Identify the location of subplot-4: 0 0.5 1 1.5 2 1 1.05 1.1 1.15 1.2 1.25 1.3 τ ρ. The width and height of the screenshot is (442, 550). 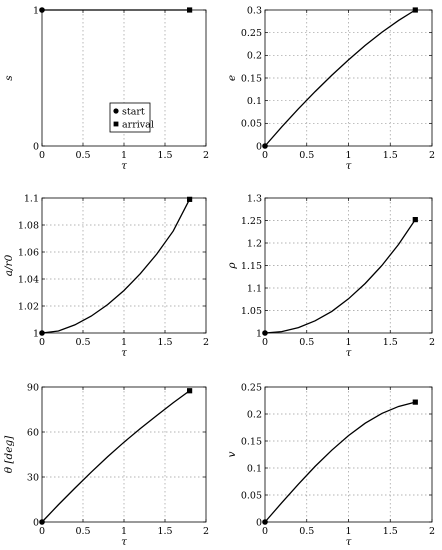
(330, 276).